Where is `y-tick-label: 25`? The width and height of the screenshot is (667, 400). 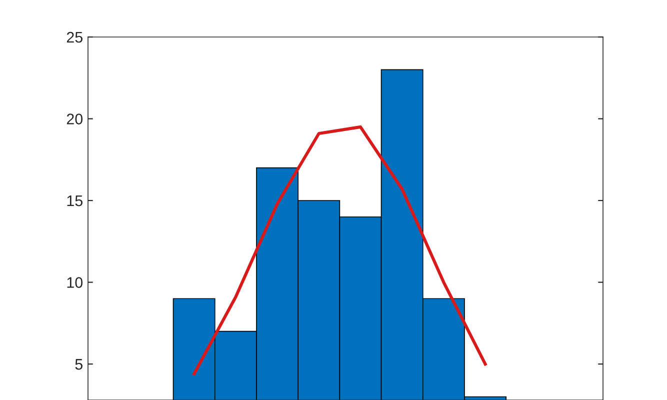 y-tick-label: 25 is located at coordinates (74, 37).